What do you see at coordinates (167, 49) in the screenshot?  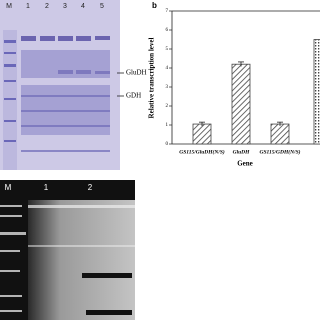 I see `y-tick-label: 5` at bounding box center [167, 49].